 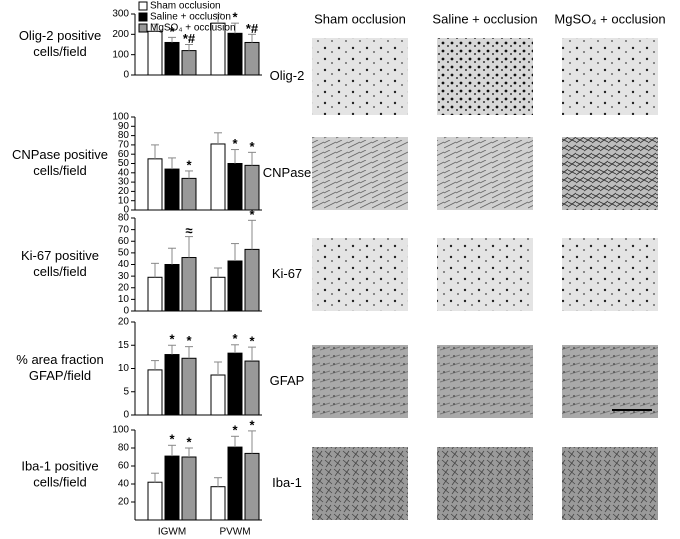 I want to click on legend-label: MgSO₄ + occlusion, so click(x=193, y=28).